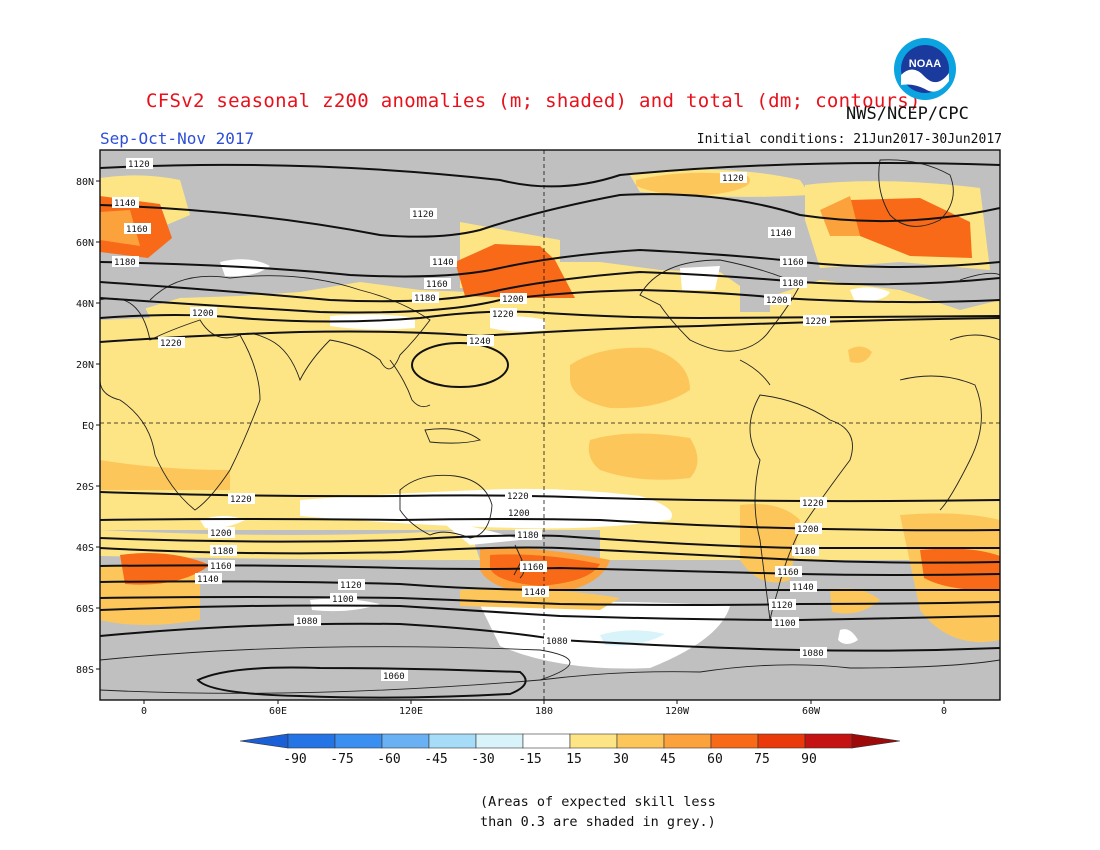  What do you see at coordinates (278, 711) in the screenshot?
I see `lon-tick-label: 60E` at bounding box center [278, 711].